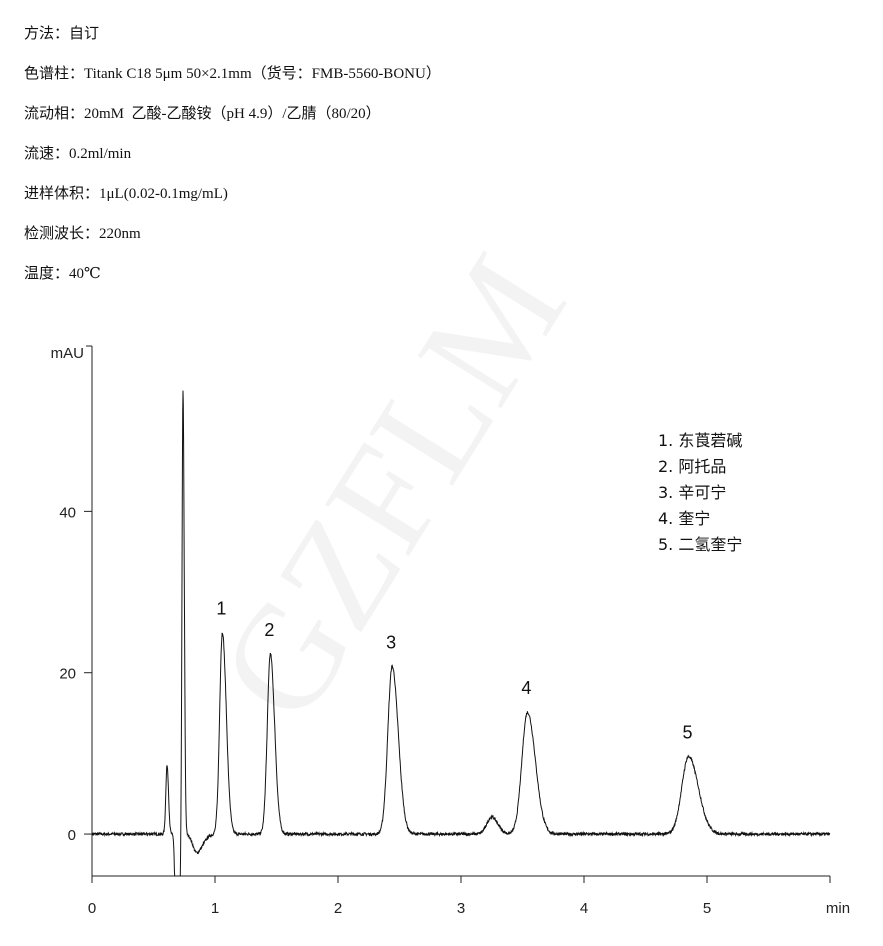 The width and height of the screenshot is (883, 946). Describe the element at coordinates (82, 234) in the screenshot. I see `condition-wavelength: 检测波长：220nm` at that location.